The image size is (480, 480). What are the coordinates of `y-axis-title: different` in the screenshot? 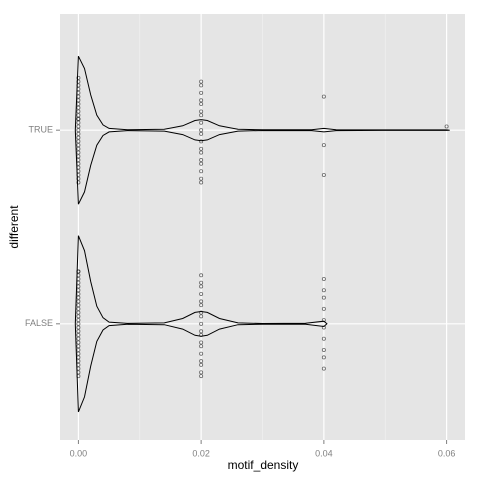 It's located at (14, 227).